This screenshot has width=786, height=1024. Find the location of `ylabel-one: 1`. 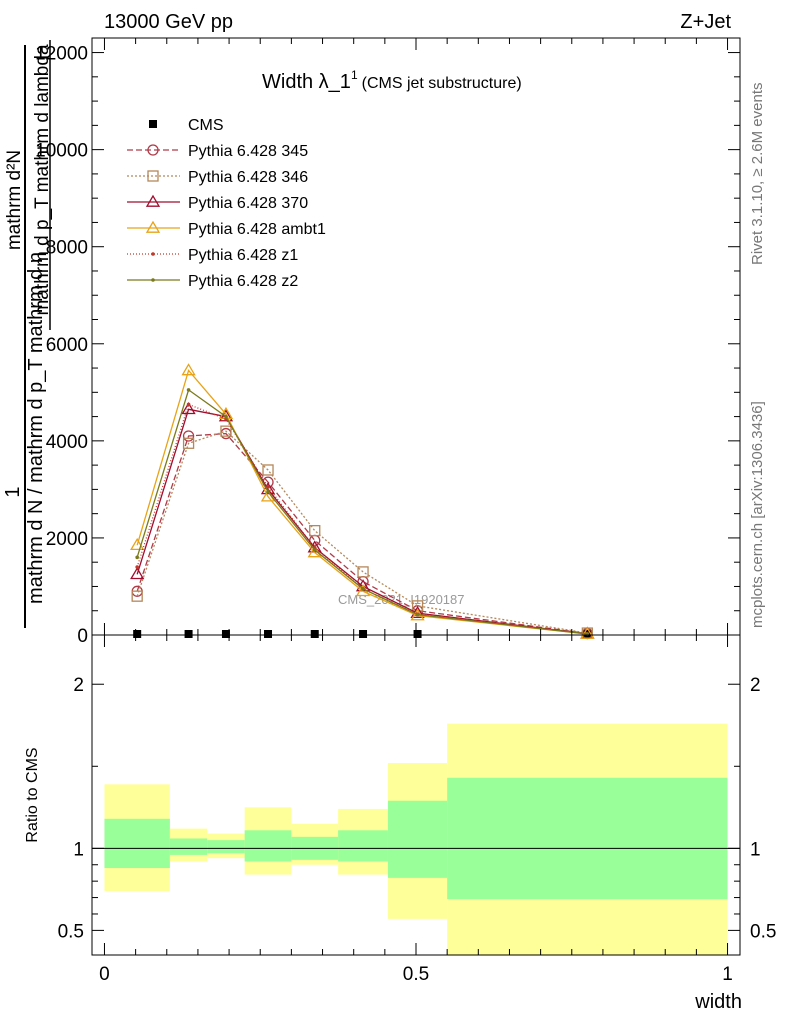

ylabel-one: 1 is located at coordinates (13, 491).